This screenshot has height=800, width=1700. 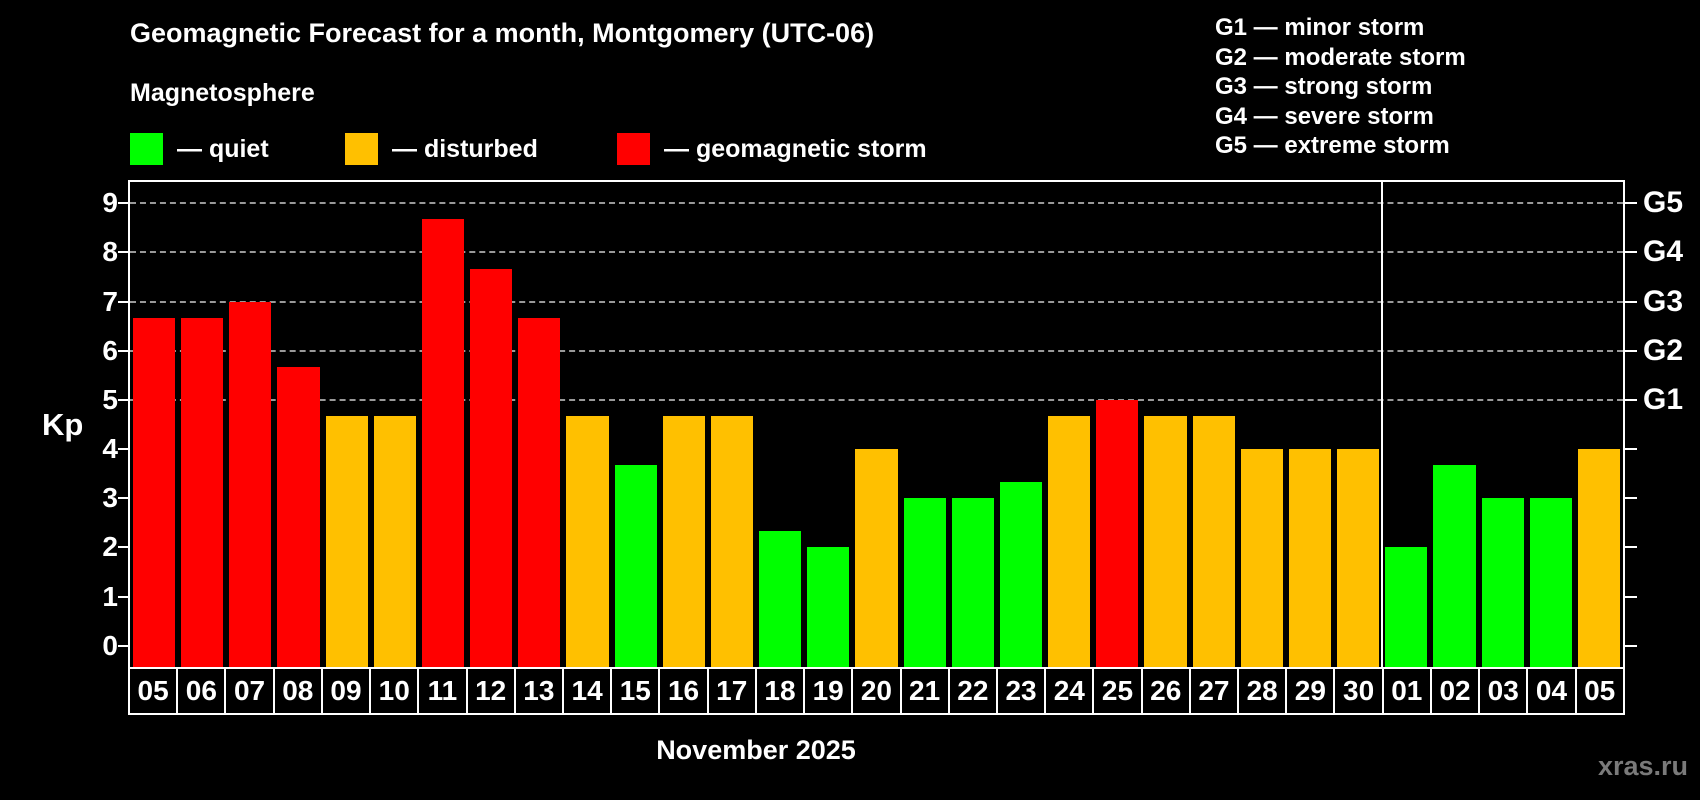 What do you see at coordinates (1598, 558) in the screenshot?
I see `kp-bar-day-05-idx30` at bounding box center [1598, 558].